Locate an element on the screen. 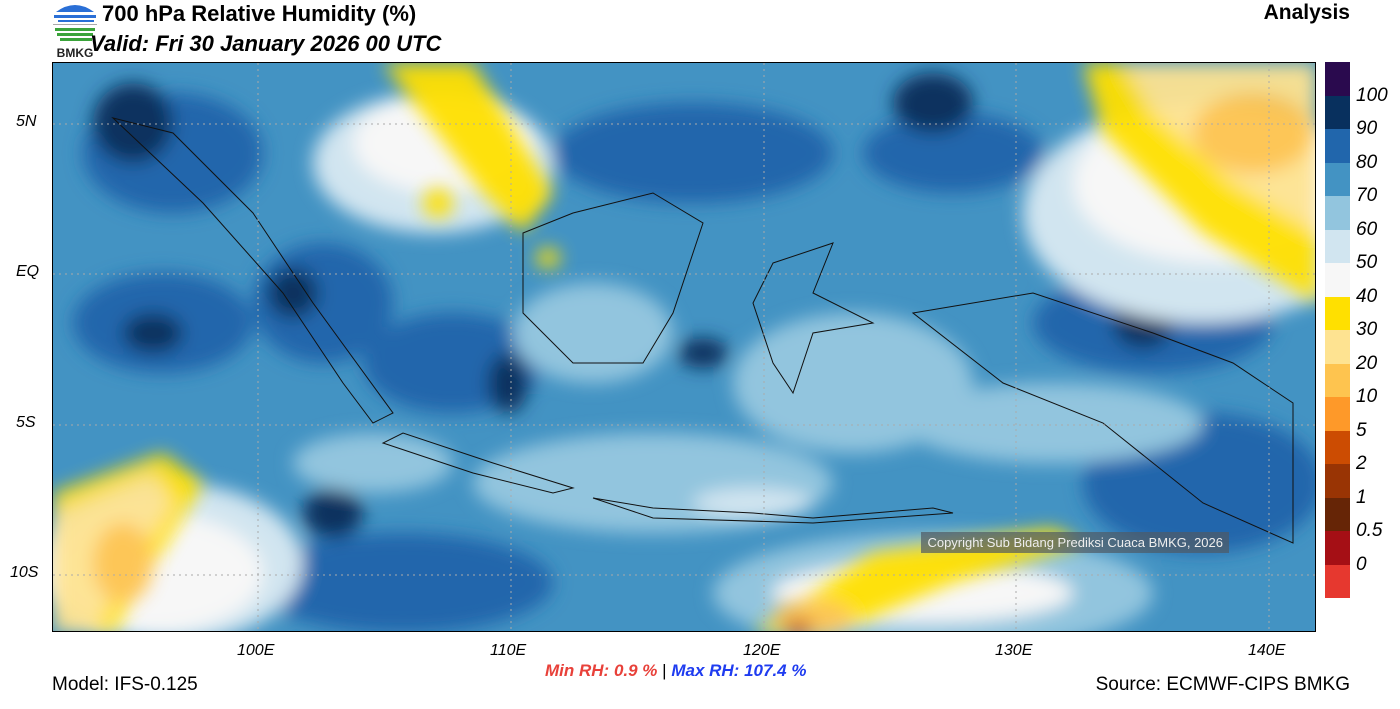  valid-time: Valid: Fri 30 January 2026 00 UTC is located at coordinates (266, 43).